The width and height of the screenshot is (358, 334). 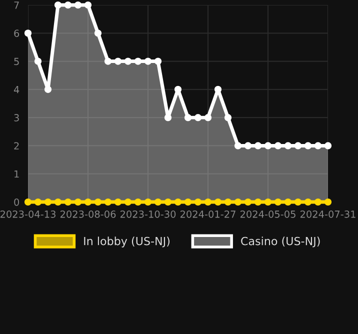 What do you see at coordinates (16, 5) in the screenshot?
I see `y-tick-label: 7` at bounding box center [16, 5].